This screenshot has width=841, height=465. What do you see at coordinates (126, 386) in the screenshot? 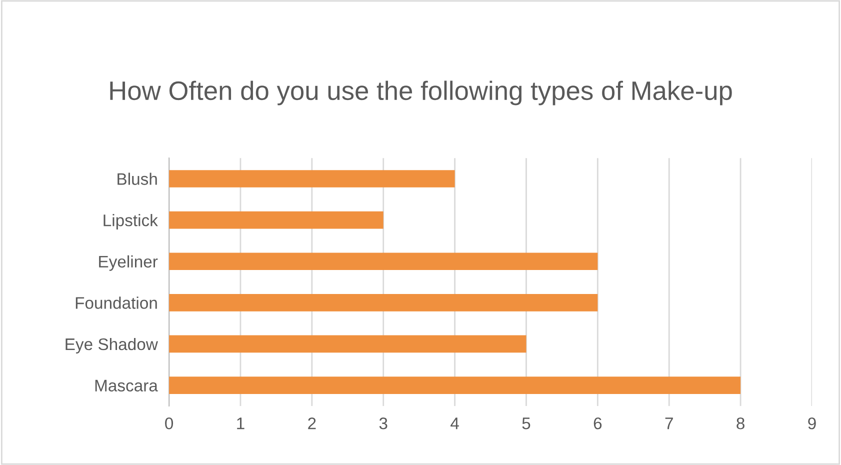
I see `y-tick-label: Mascara` at bounding box center [126, 386].